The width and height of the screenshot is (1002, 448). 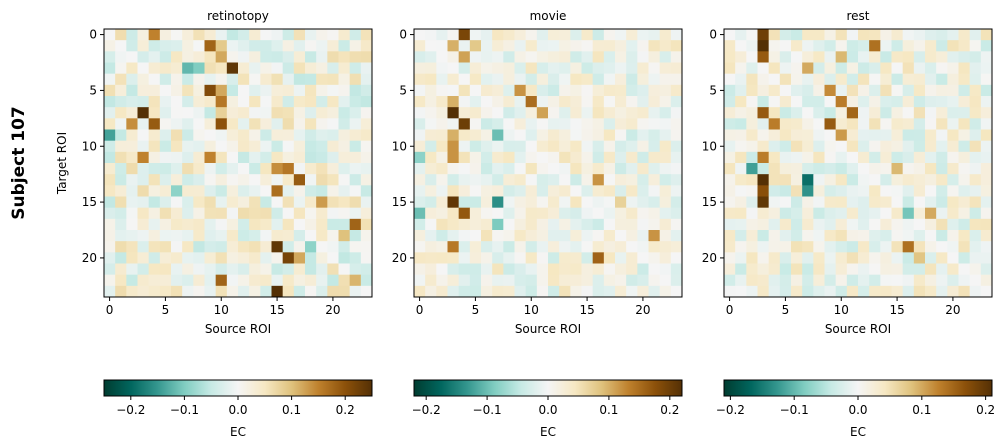 I want to click on y-tick-label: 20, so click(x=709, y=258).